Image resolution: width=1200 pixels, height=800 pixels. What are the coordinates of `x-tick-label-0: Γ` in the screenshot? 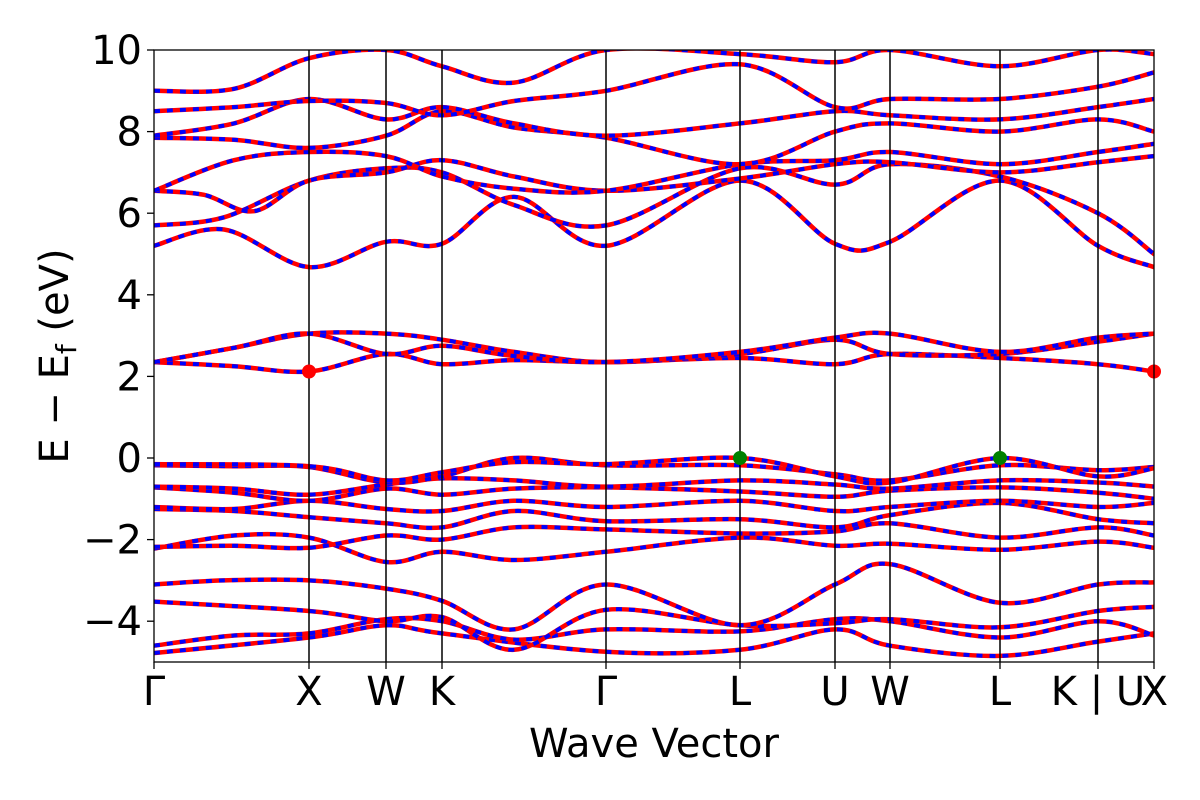 It's located at (154, 692).